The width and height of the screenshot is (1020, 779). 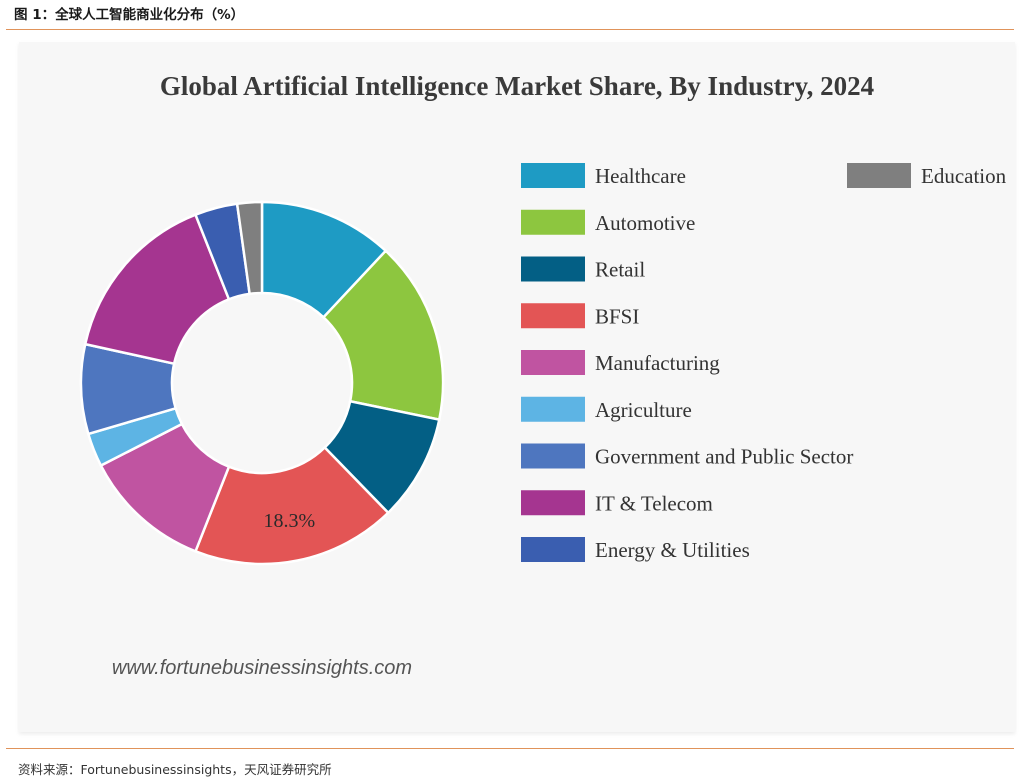 What do you see at coordinates (291, 505) in the screenshot?
I see `slice-bfsi` at bounding box center [291, 505].